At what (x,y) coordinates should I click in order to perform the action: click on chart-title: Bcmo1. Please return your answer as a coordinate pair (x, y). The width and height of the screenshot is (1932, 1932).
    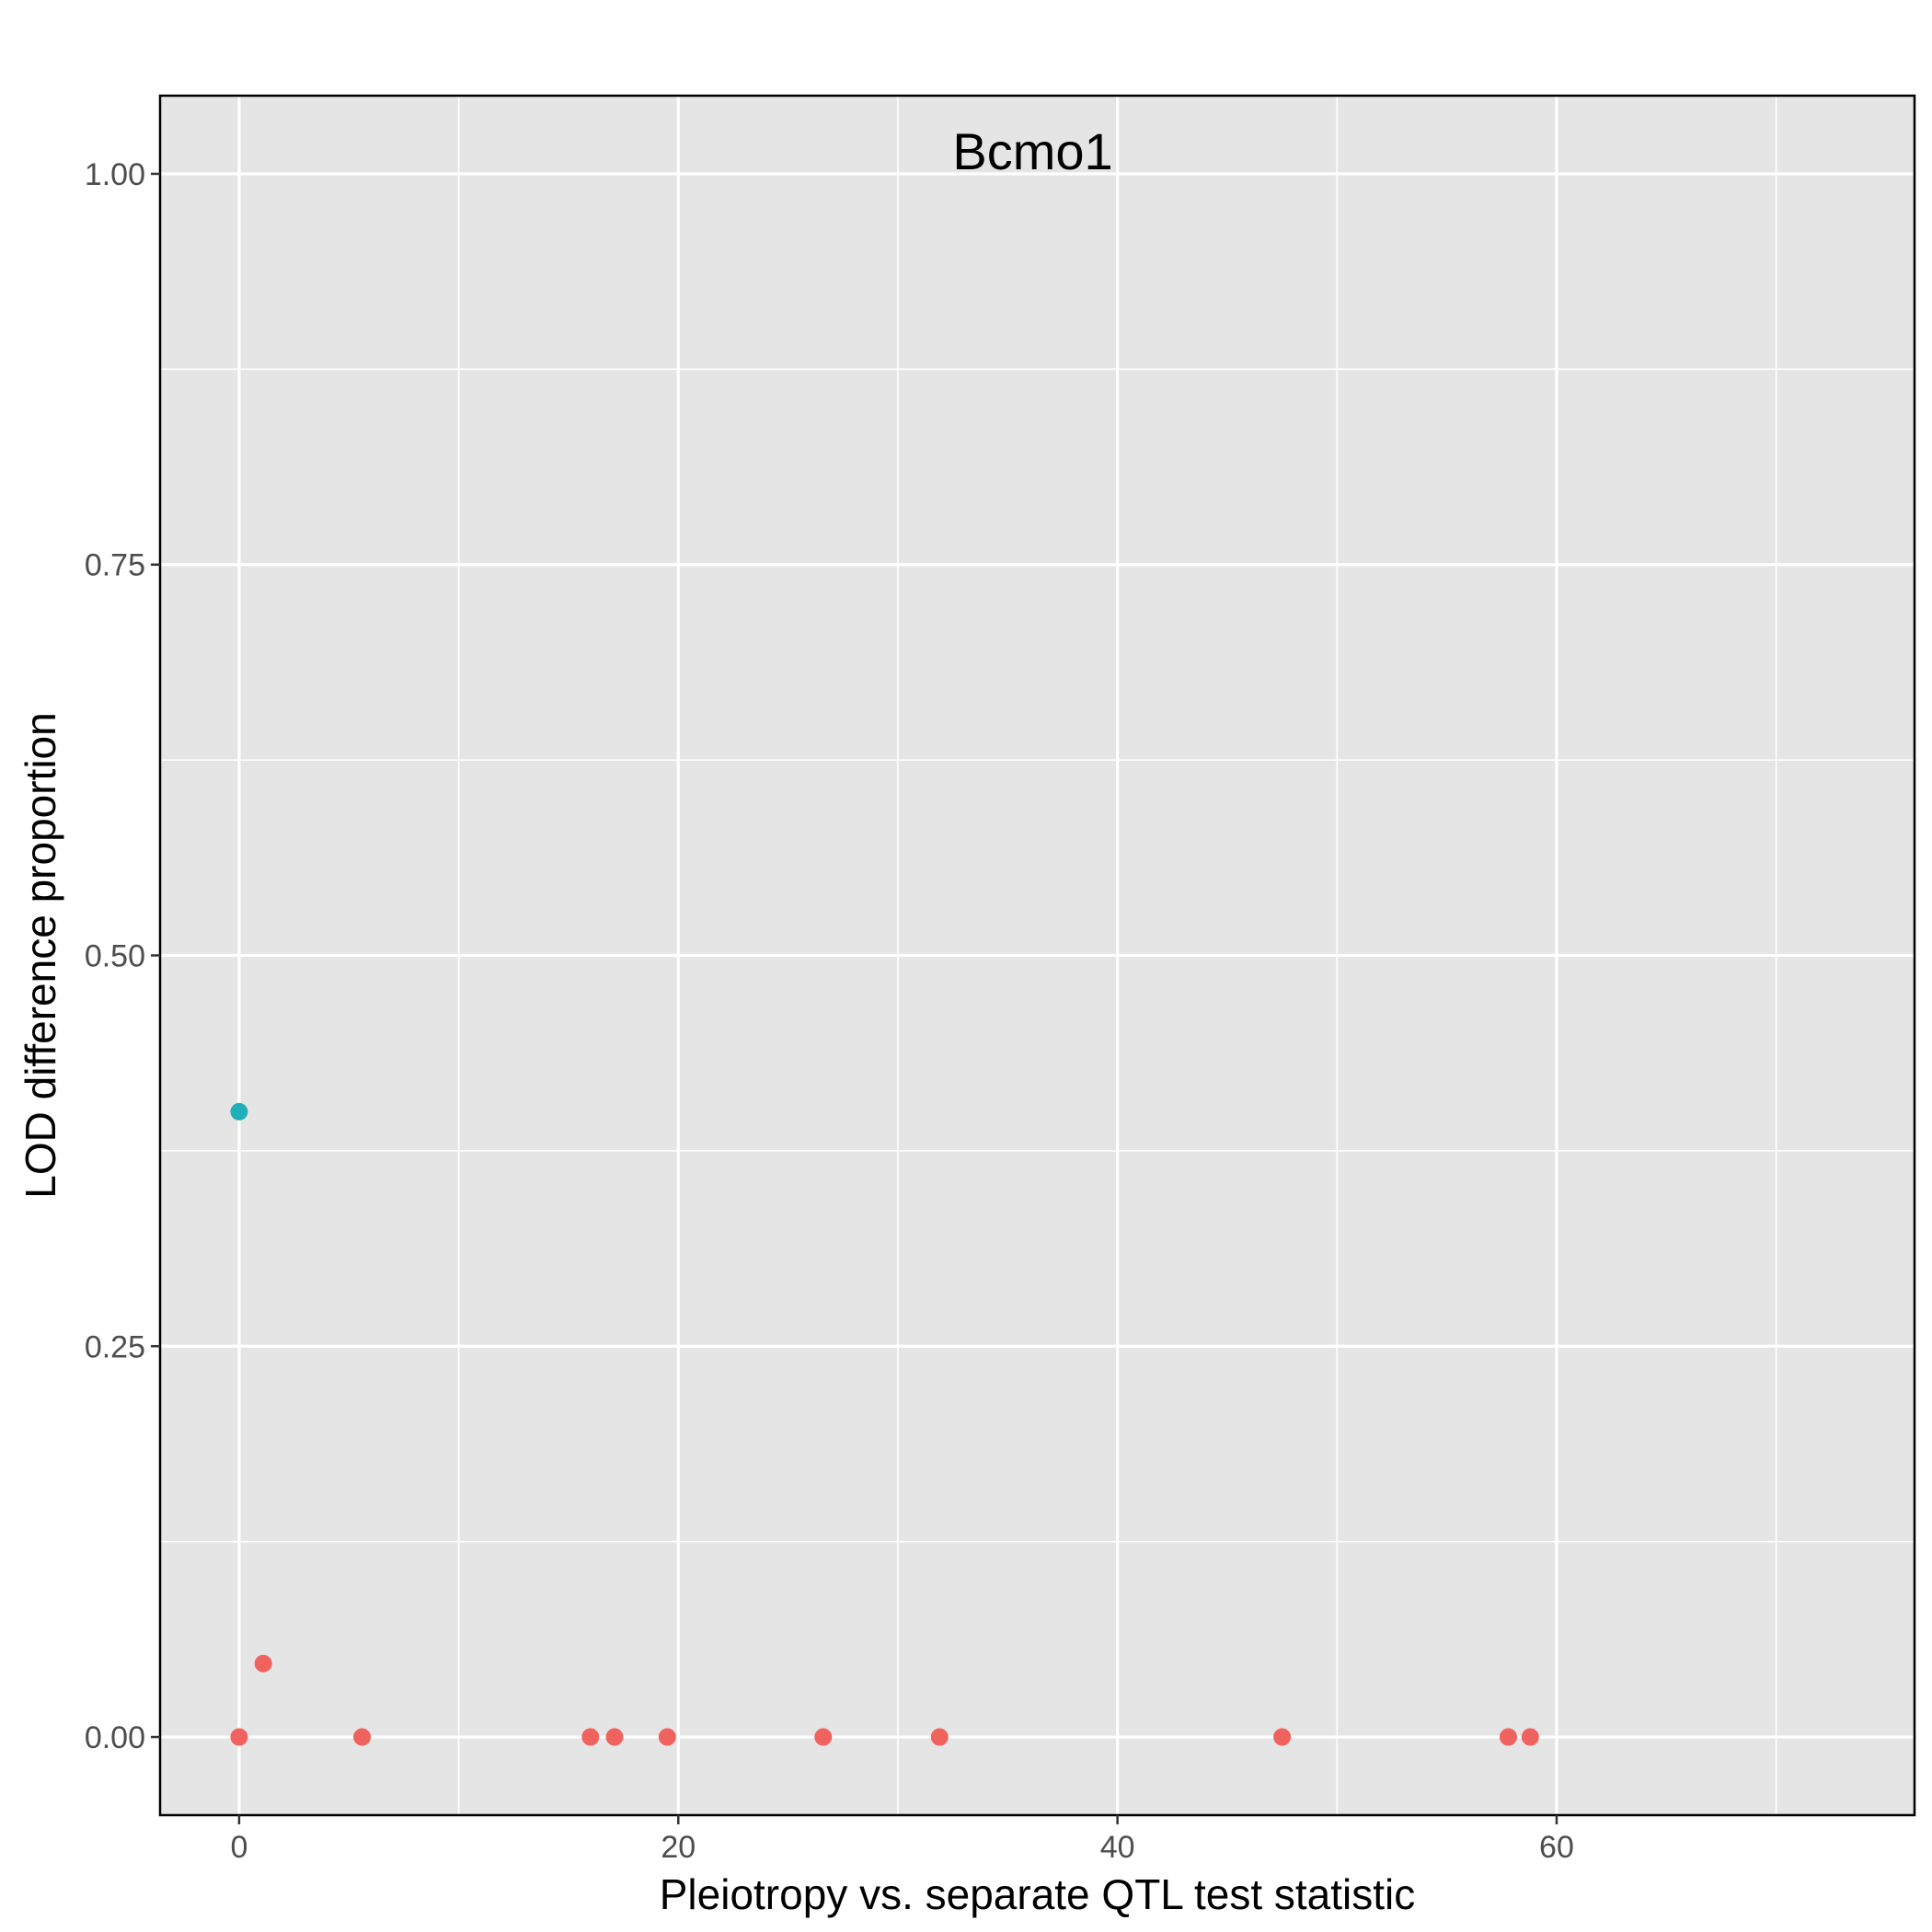
    Looking at the image, I should click on (1032, 151).